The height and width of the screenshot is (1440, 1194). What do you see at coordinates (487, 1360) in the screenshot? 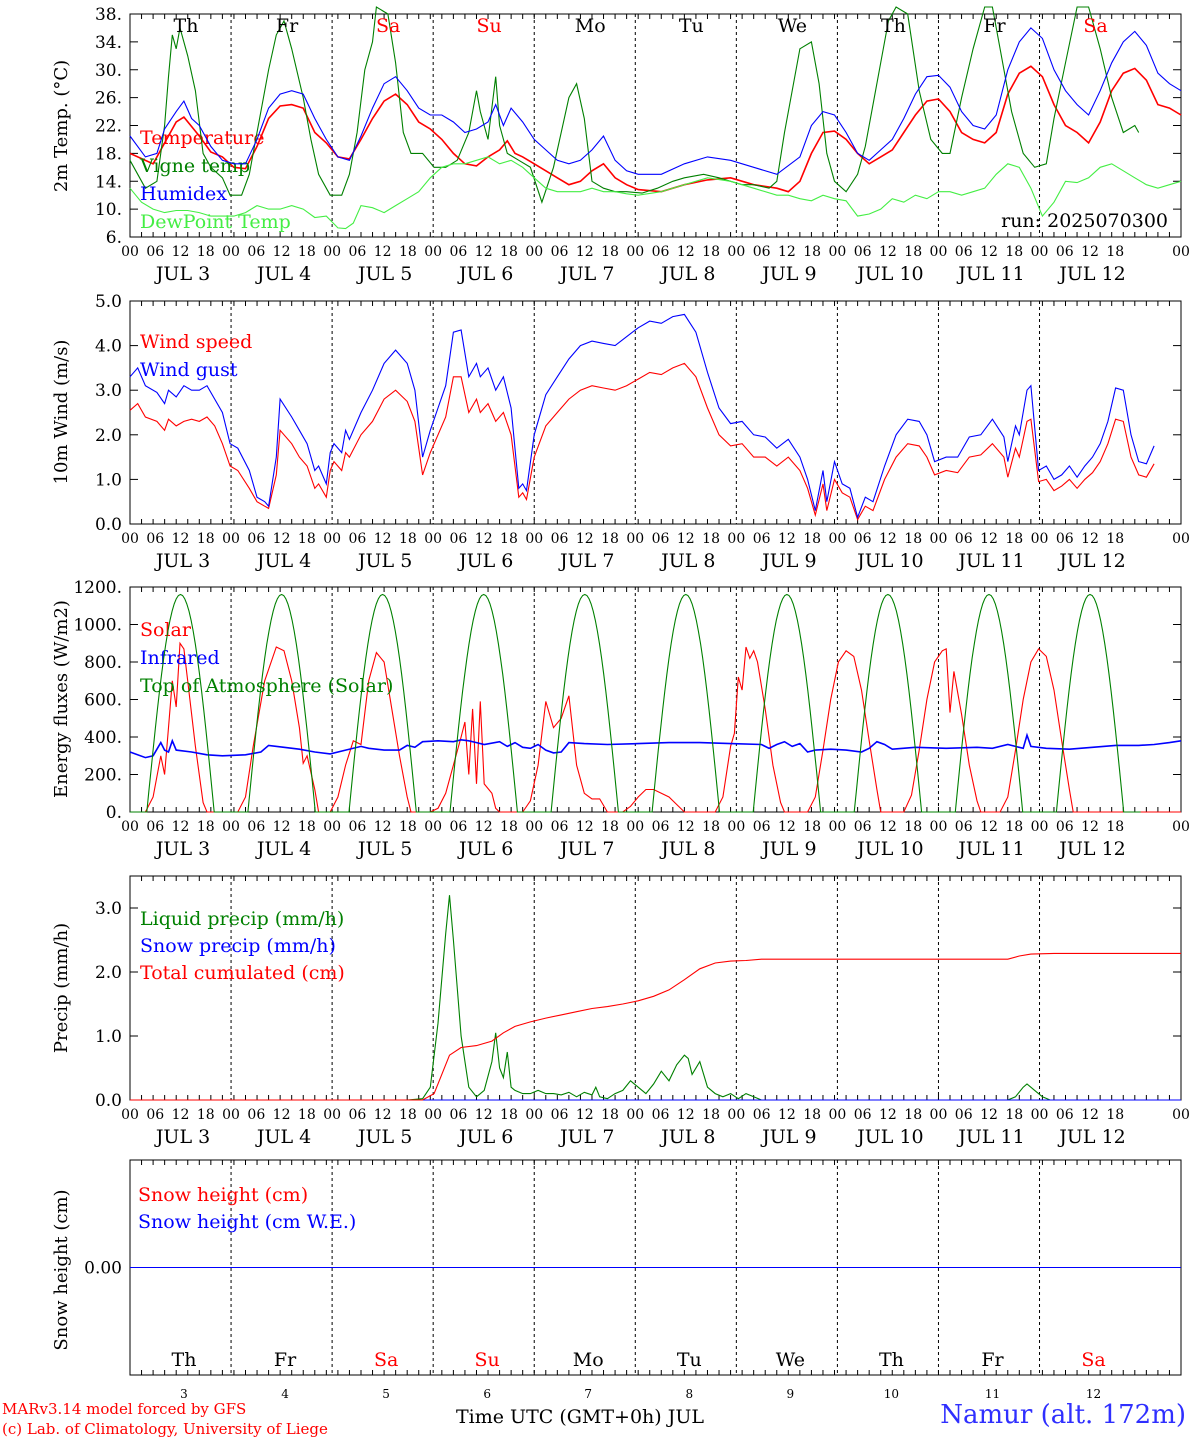
I see `weekday-label: Su` at bounding box center [487, 1360].